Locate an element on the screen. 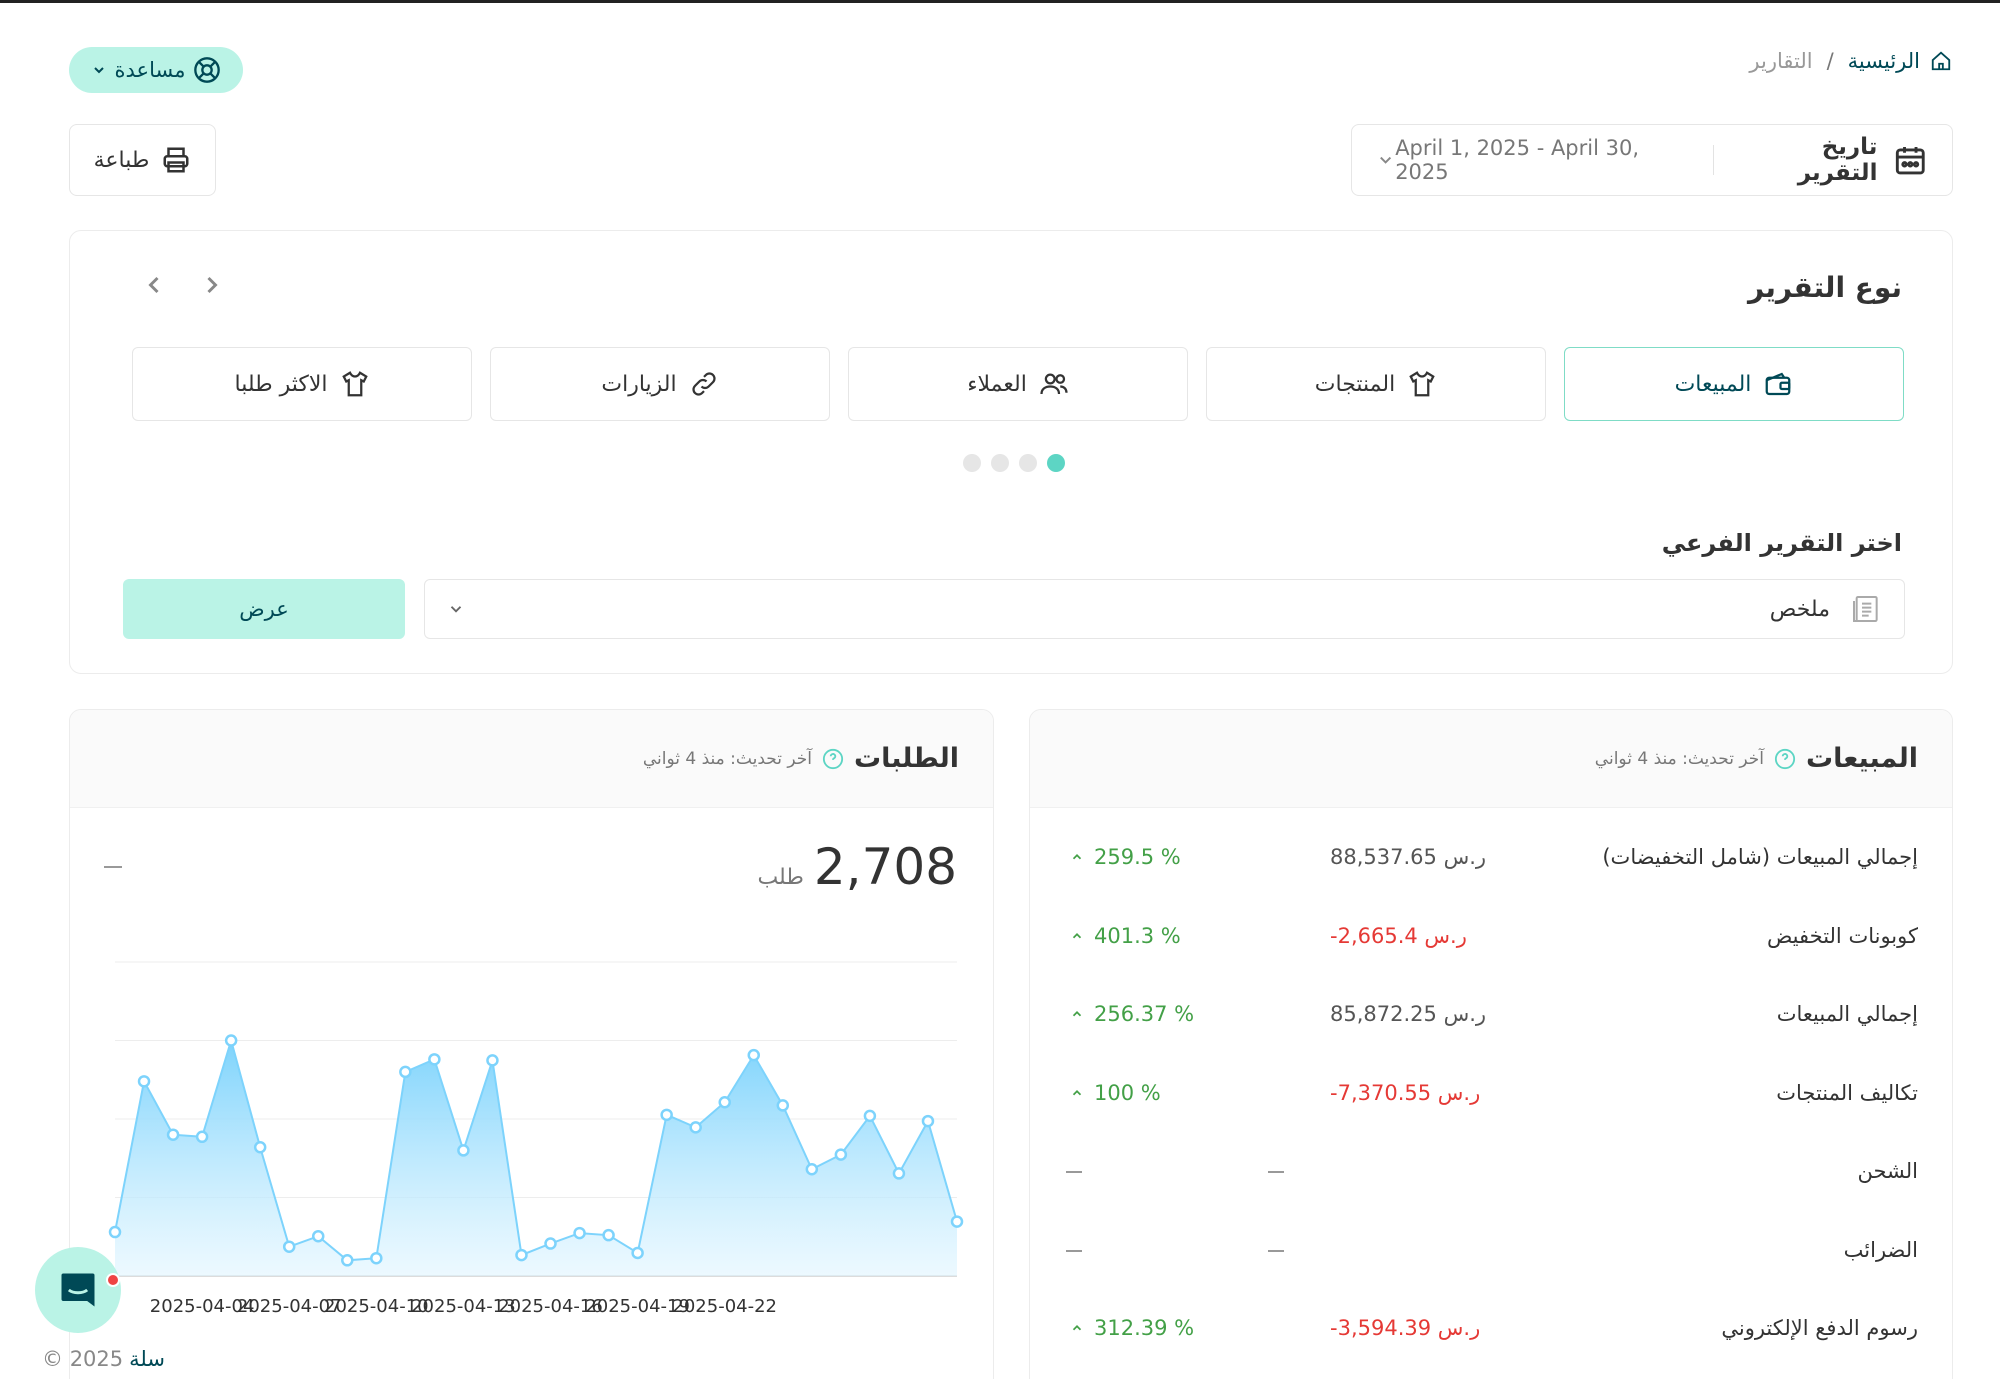 The height and width of the screenshot is (1379, 2000). sales-row: الضرائب is located at coordinates (1491, 1253).